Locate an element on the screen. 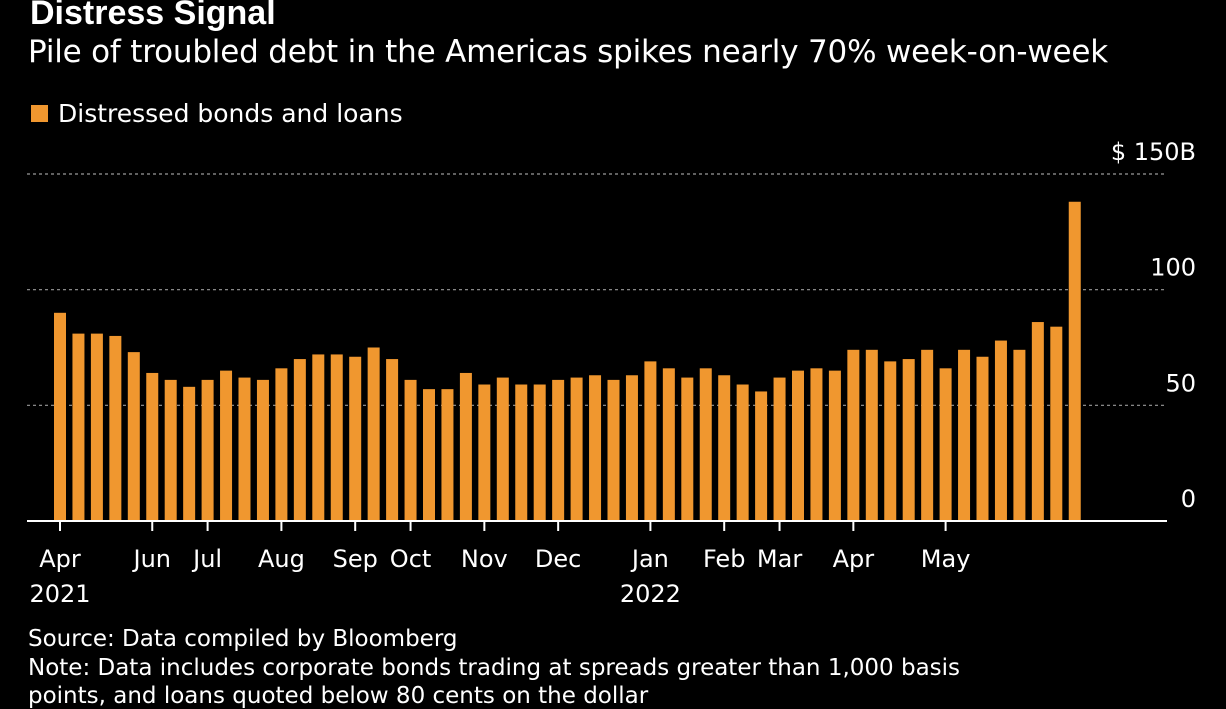 The width and height of the screenshot is (1226, 709). y-tick-label: $ 150B is located at coordinates (1153, 152).